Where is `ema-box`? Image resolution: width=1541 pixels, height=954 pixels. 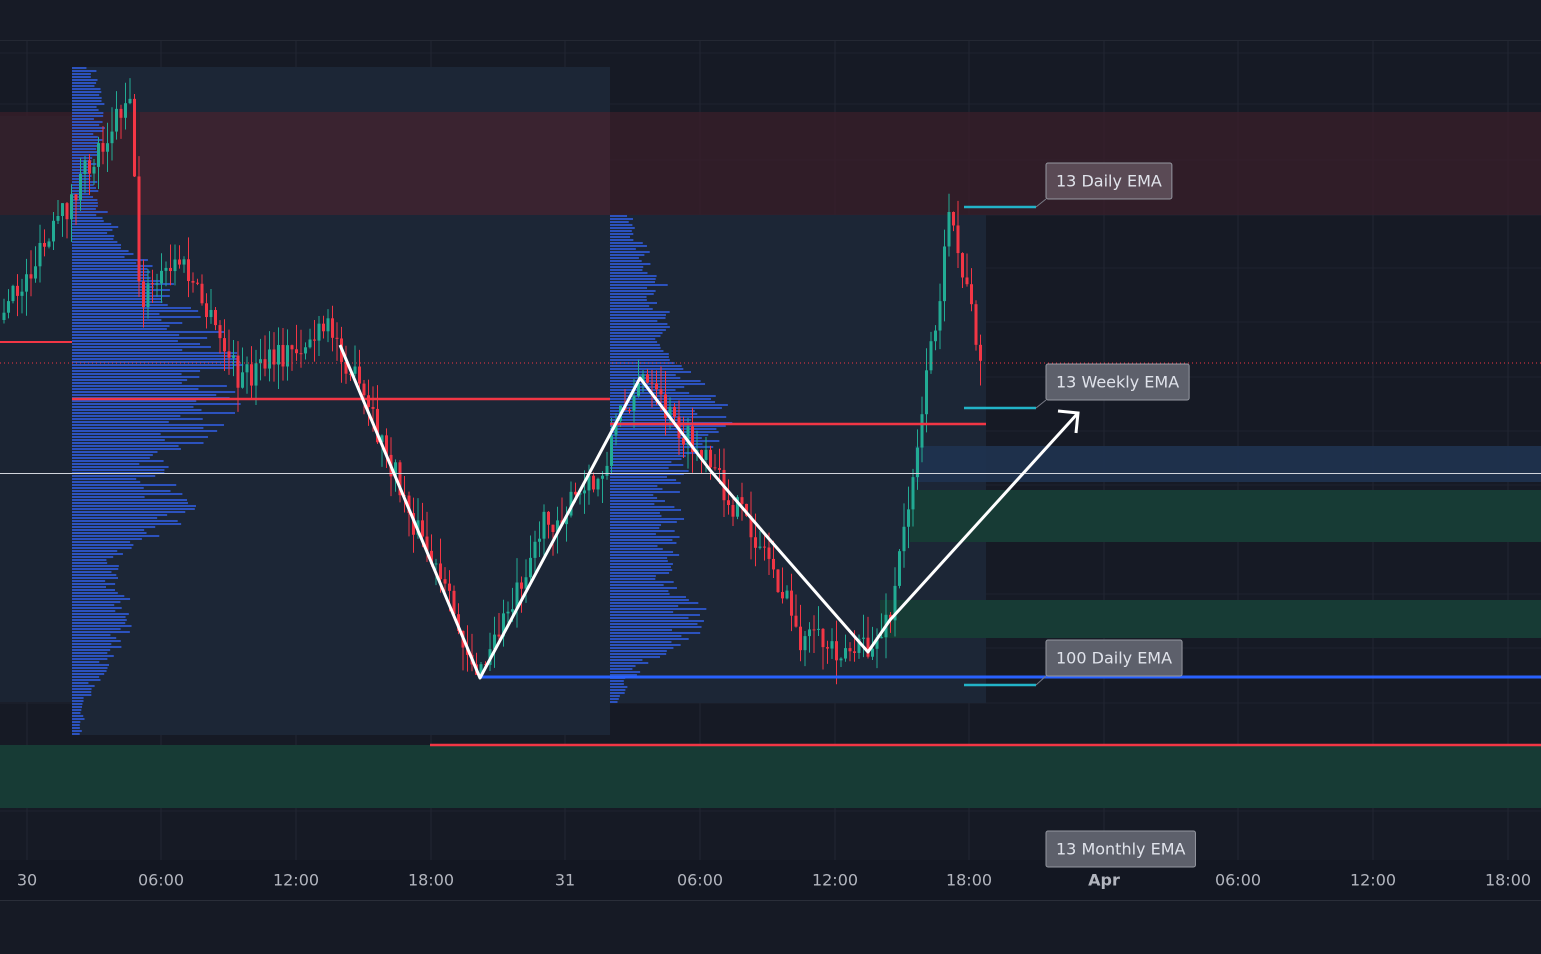 ema-box is located at coordinates (1114, 658).